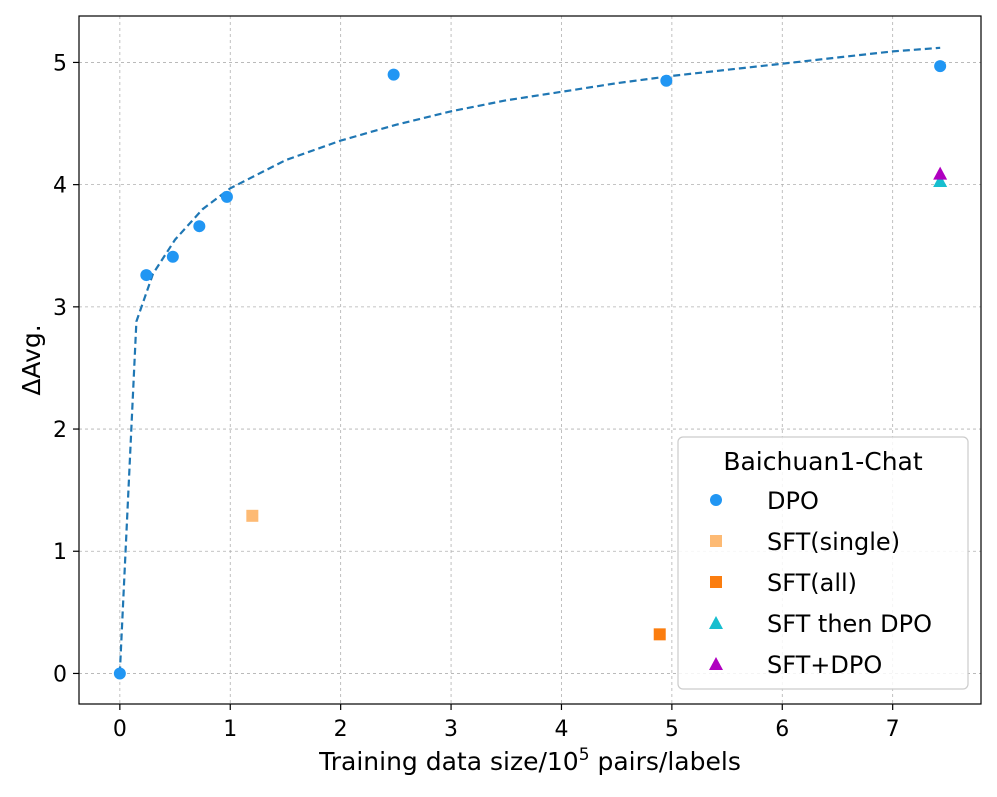 The height and width of the screenshot is (797, 997). I want to click on data-point-sft-dpo, so click(940, 173).